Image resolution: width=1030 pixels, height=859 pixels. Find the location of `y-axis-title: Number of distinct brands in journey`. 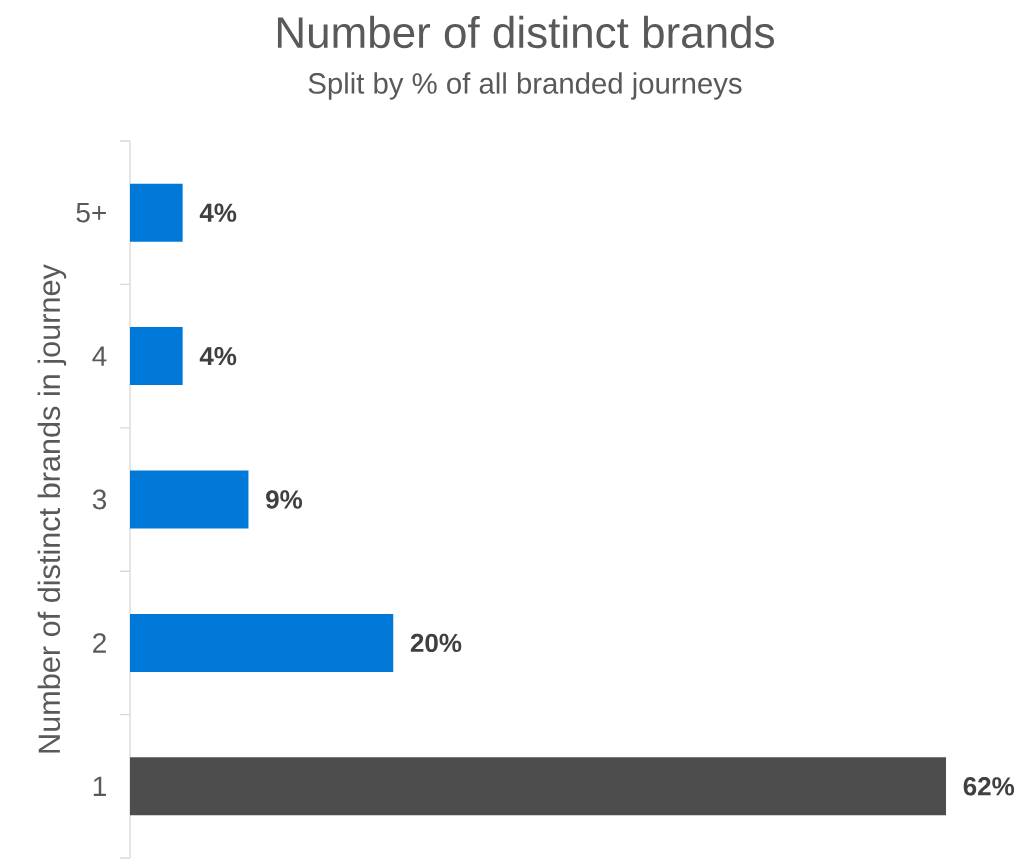

y-axis-title: Number of distinct brands in journey is located at coordinates (52, 508).